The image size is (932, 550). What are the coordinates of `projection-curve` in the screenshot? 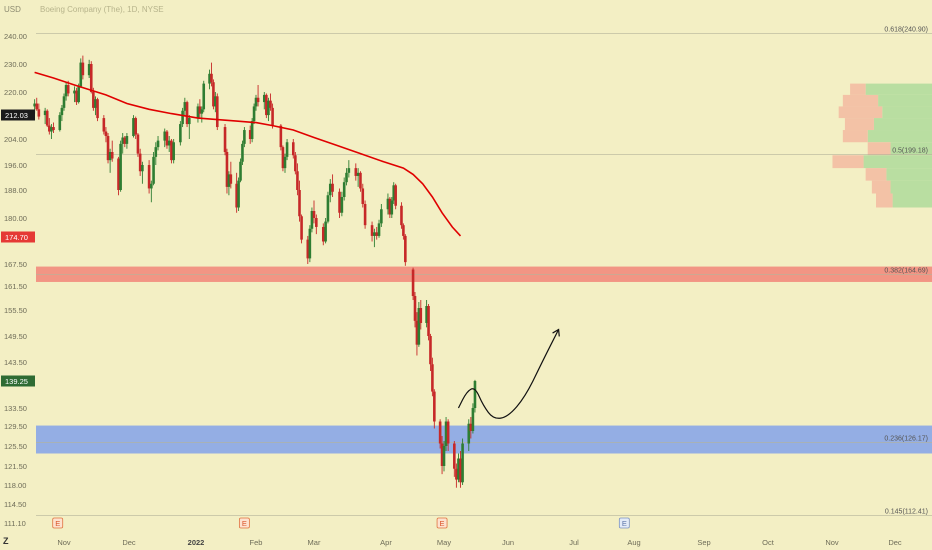 It's located at (508, 374).